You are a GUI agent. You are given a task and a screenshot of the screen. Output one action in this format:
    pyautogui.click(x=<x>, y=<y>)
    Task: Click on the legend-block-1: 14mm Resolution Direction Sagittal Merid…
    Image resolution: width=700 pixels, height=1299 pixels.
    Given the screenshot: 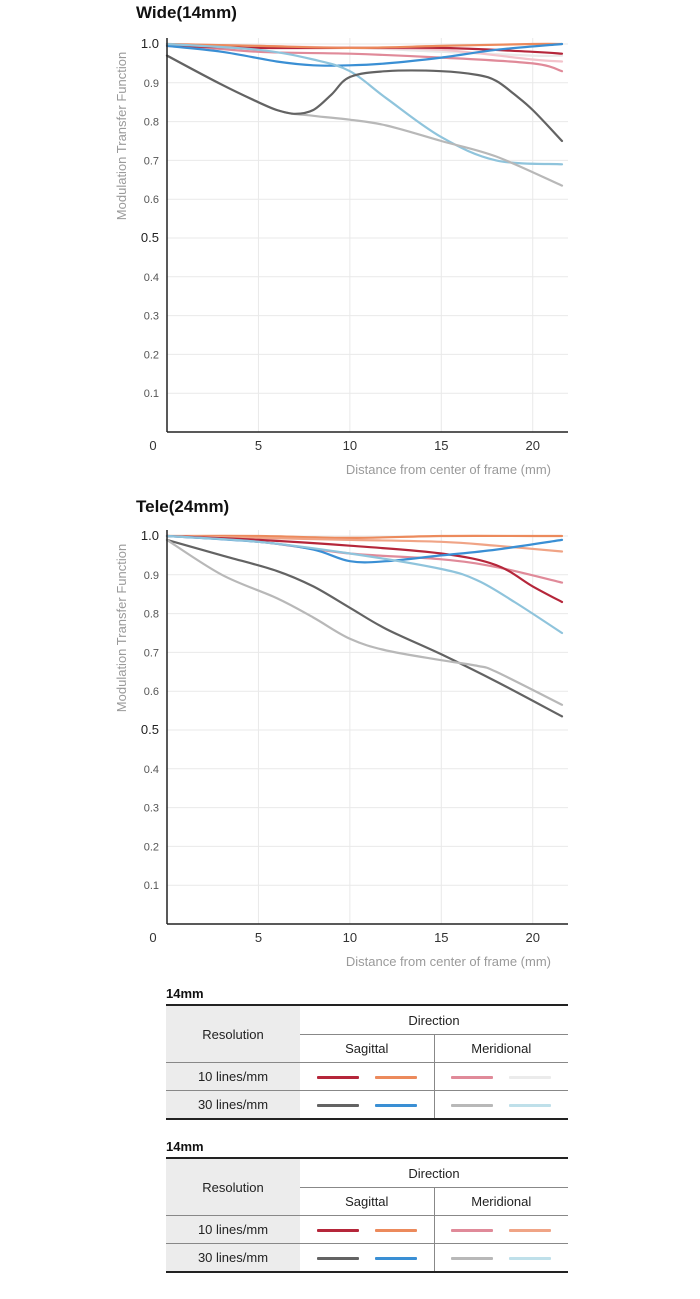 What is the action you would take?
    pyautogui.click(x=367, y=1052)
    